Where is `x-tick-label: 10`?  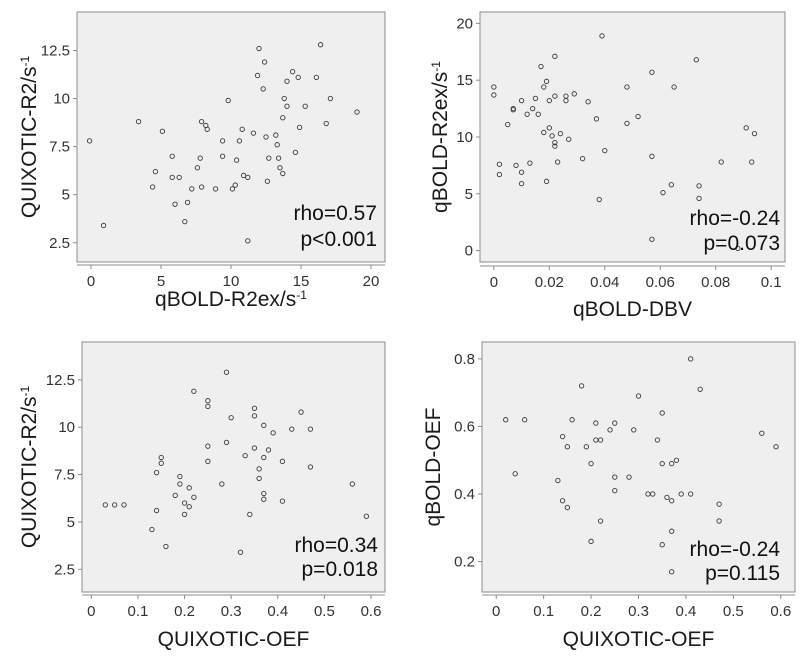 x-tick-label: 10 is located at coordinates (231, 281).